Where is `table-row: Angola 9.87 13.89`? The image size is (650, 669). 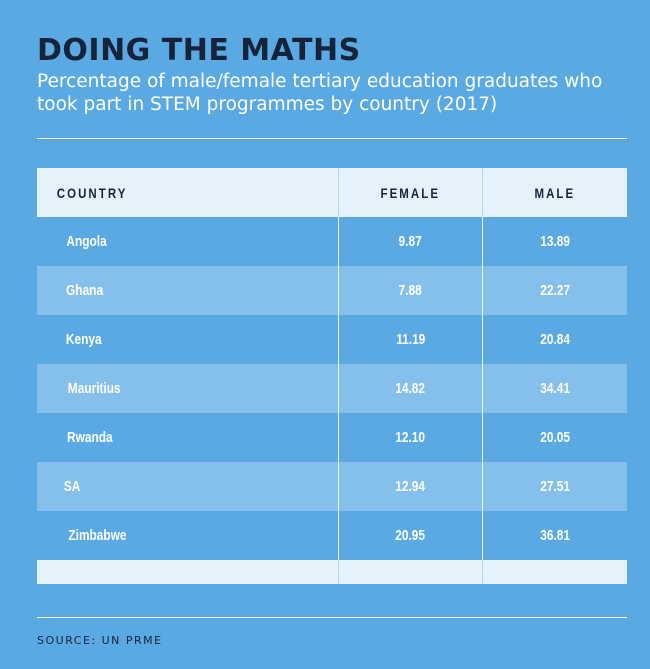
table-row: Angola 9.87 13.89 is located at coordinates (332, 241).